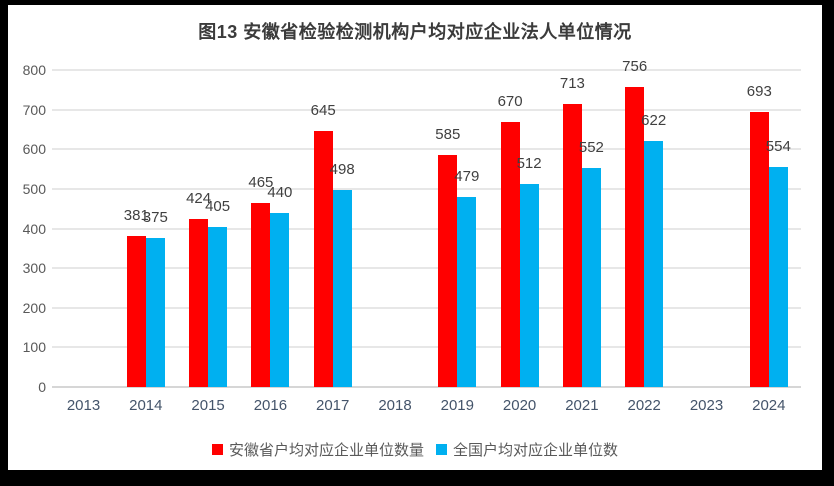 The width and height of the screenshot is (834, 486). I want to click on x-axis-tick-2016: 2016, so click(270, 405).